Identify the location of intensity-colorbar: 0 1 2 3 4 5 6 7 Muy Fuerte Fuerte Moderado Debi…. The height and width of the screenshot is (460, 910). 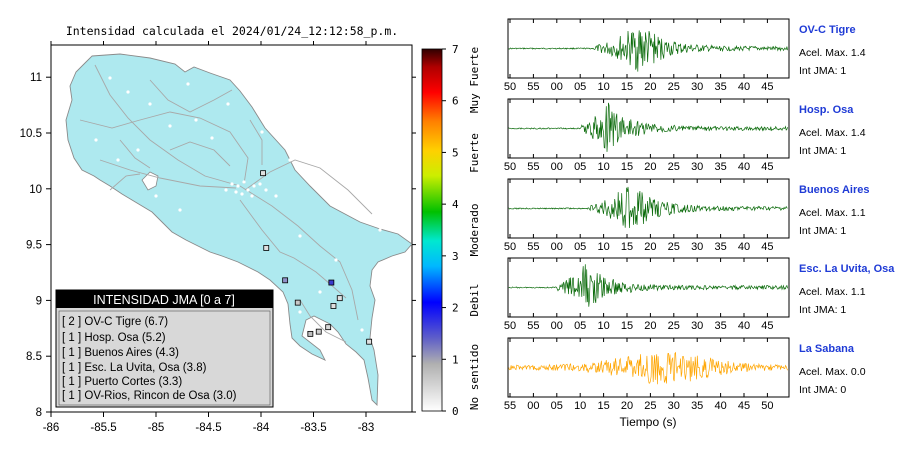
(451, 230).